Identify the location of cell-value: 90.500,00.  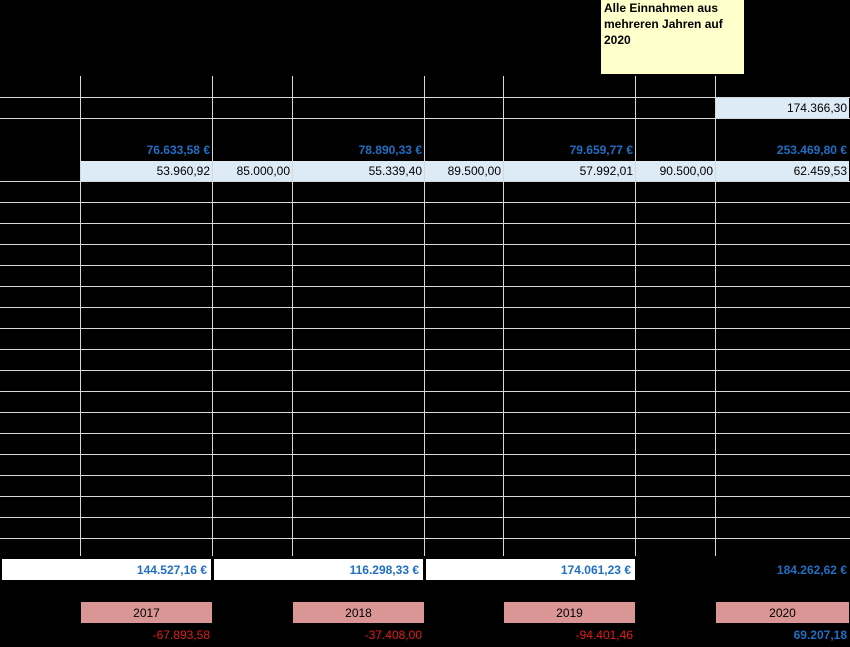
(675, 171).